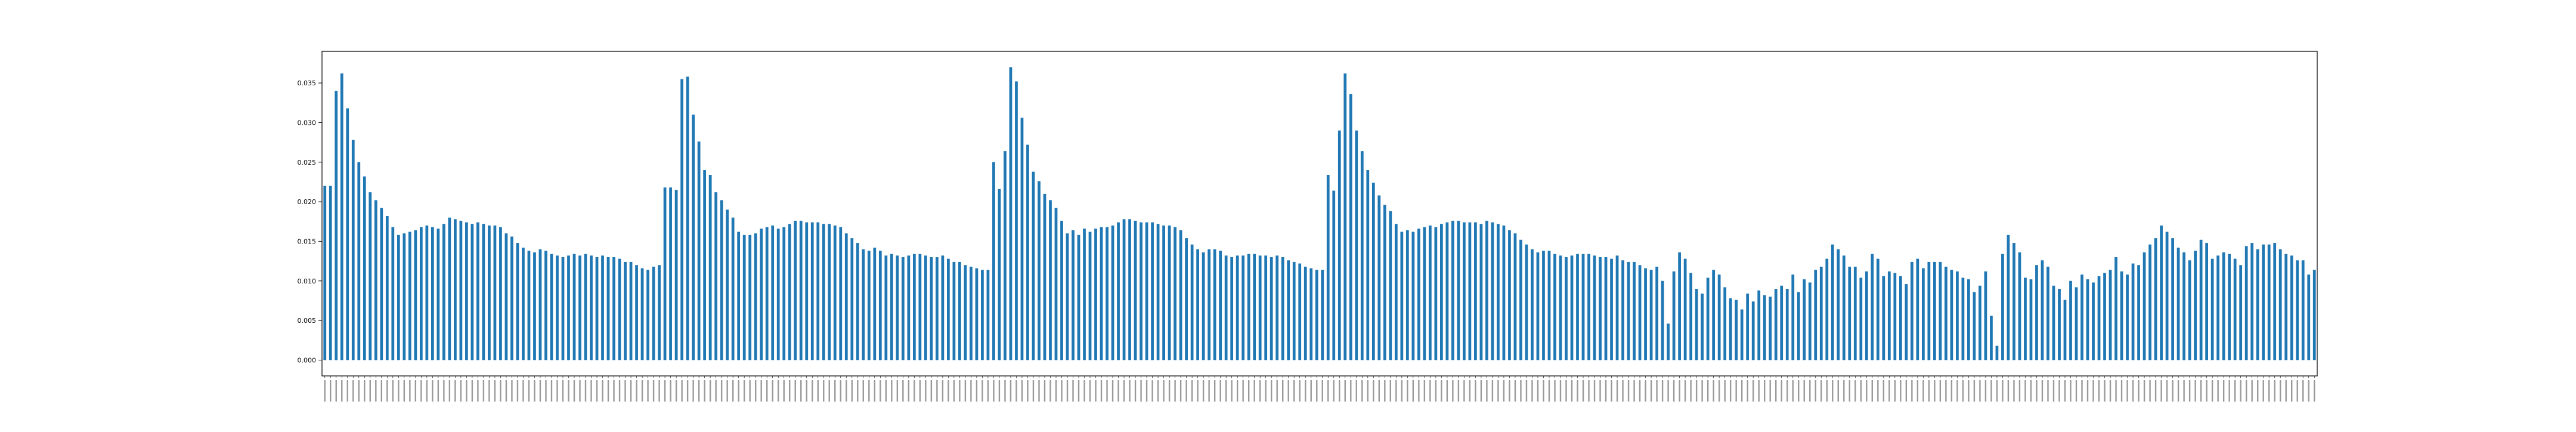 Image resolution: width=2576 pixels, height=432 pixels. What do you see at coordinates (308, 321) in the screenshot?
I see `y-tick-label: 0.005` at bounding box center [308, 321].